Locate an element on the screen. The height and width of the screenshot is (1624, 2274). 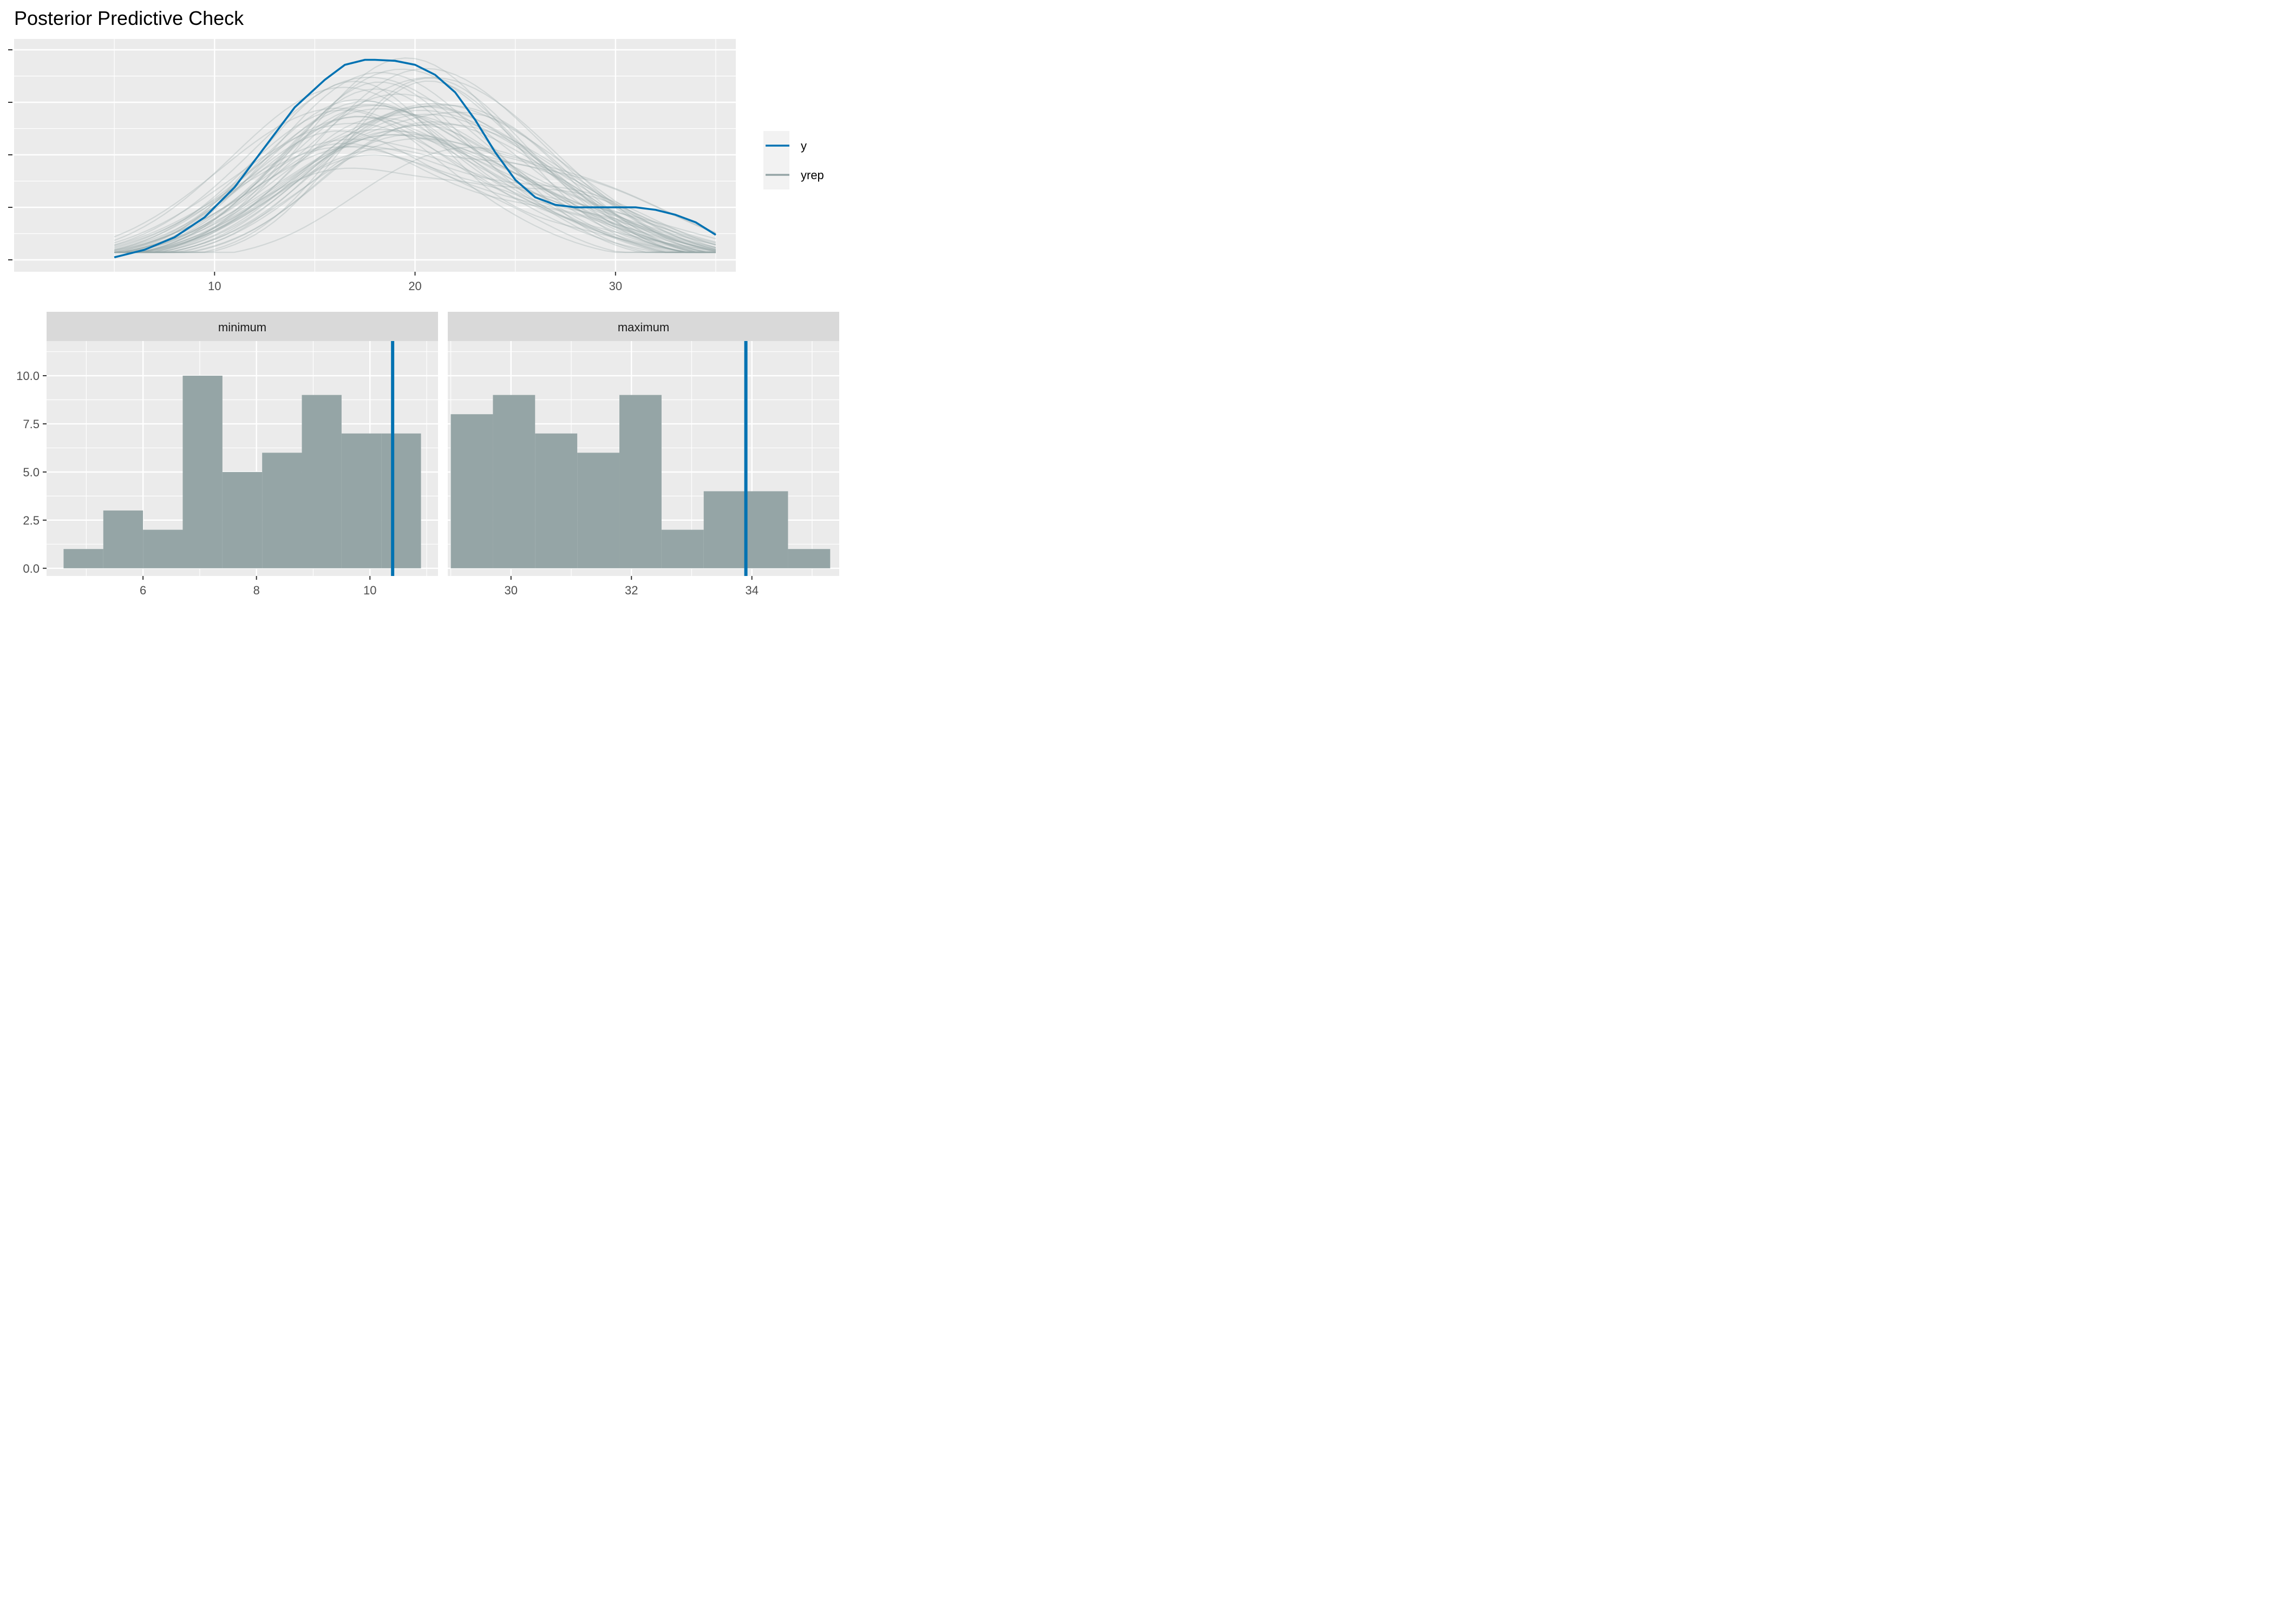
maximum-histogram-bars is located at coordinates (641, 481).